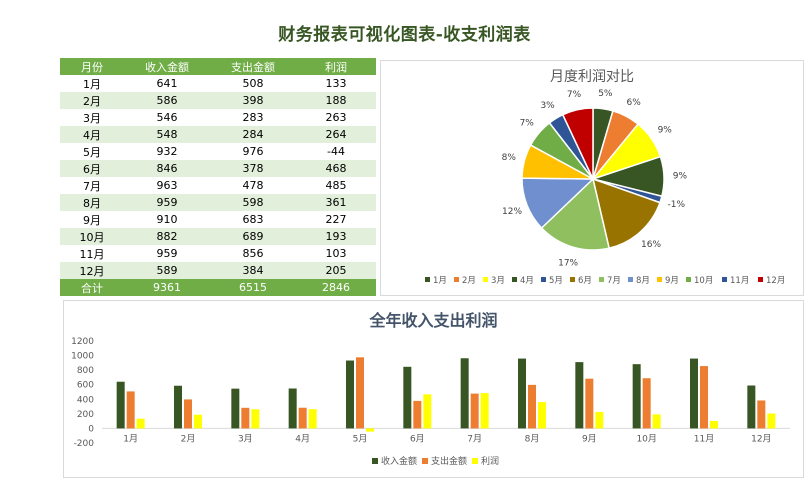 Image resolution: width=809 pixels, height=486 pixels. Describe the element at coordinates (92, 66) in the screenshot. I see `header-month: 月份` at that location.